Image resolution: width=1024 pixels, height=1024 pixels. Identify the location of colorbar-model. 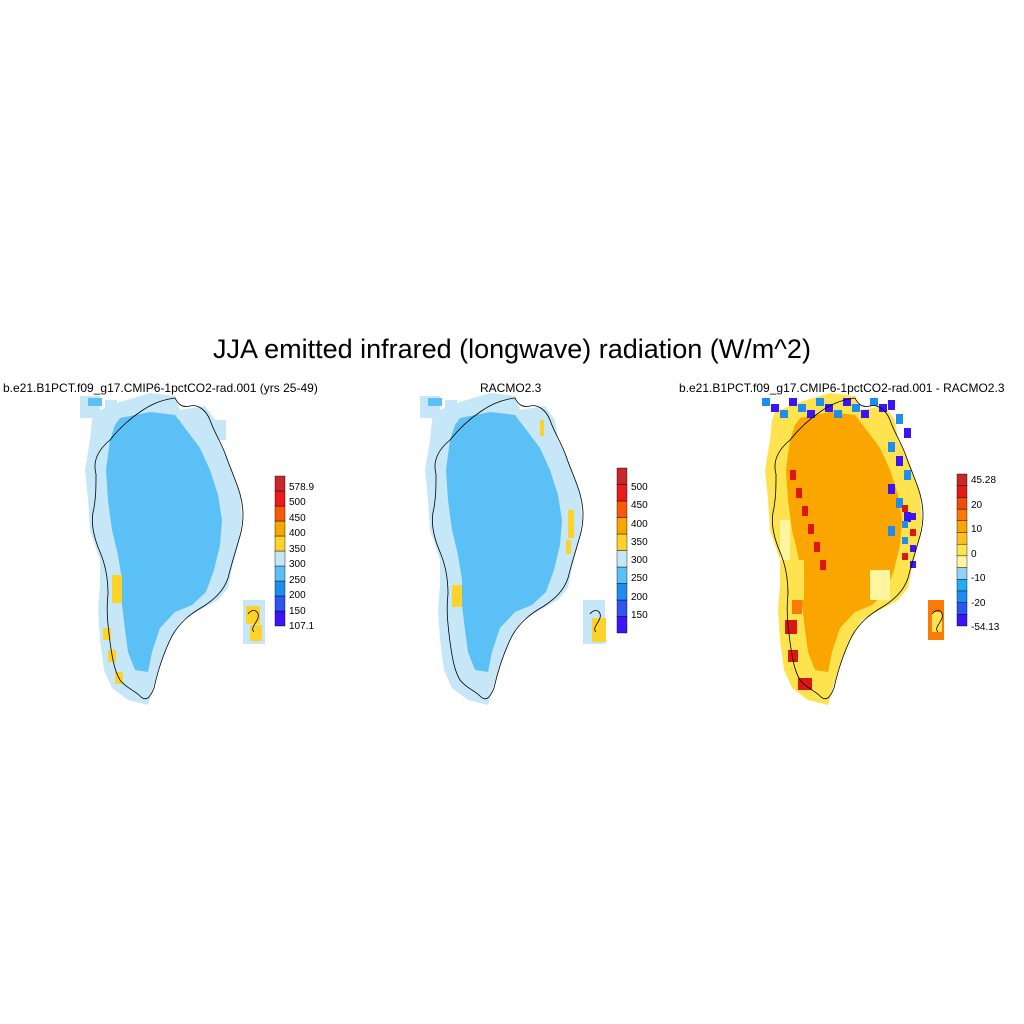
(280, 551).